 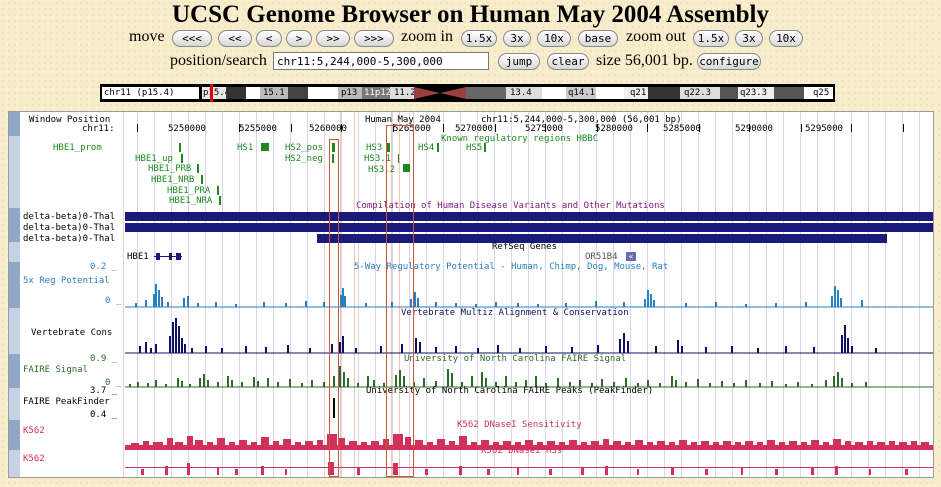 What do you see at coordinates (786, 38) in the screenshot?
I see `zoom-out-10x-button: 10x` at bounding box center [786, 38].